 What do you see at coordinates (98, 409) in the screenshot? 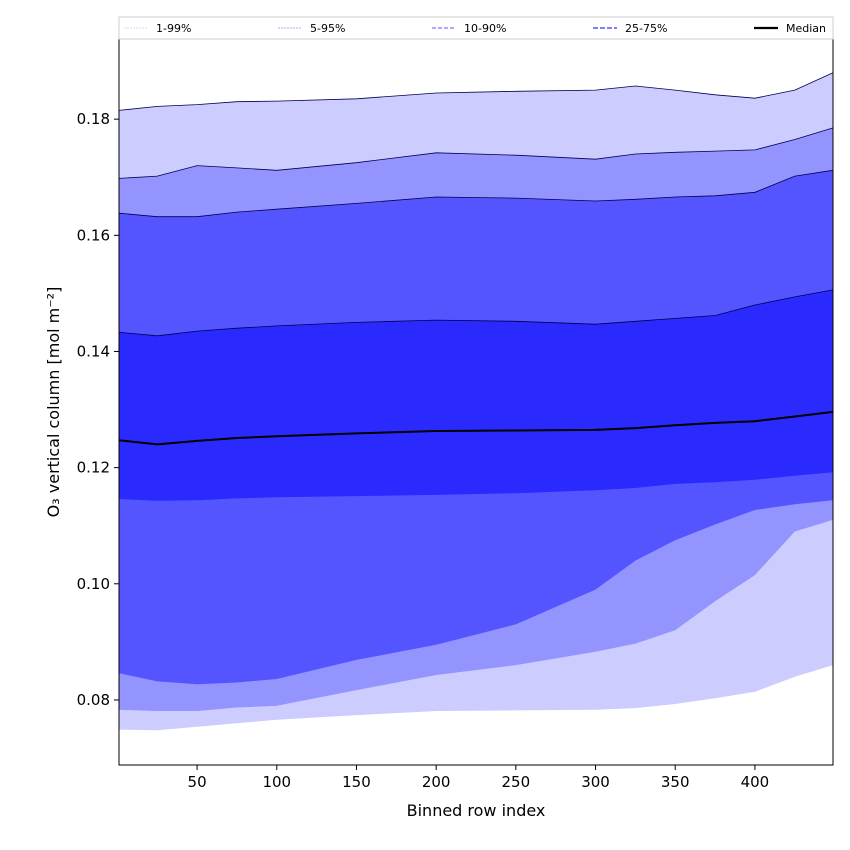
I see `y-ticks: 0.08 0.10 0.12 0.14 0.16 0.18` at bounding box center [98, 409].